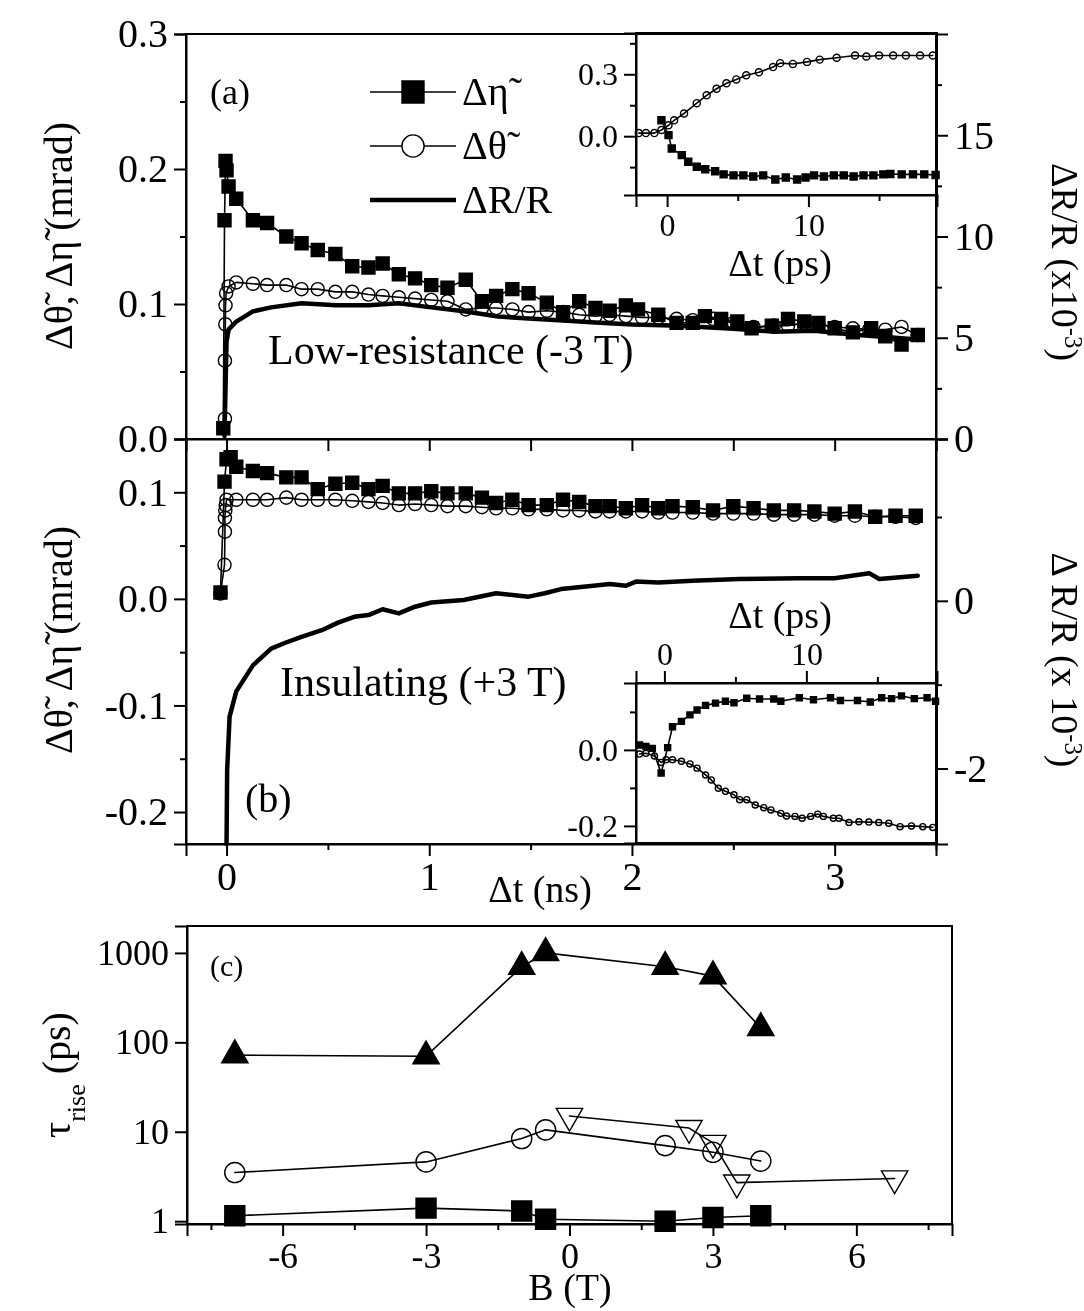 This screenshot has height=1311, width=1084. I want to click on legend-label: ΔR/R, so click(507, 199).